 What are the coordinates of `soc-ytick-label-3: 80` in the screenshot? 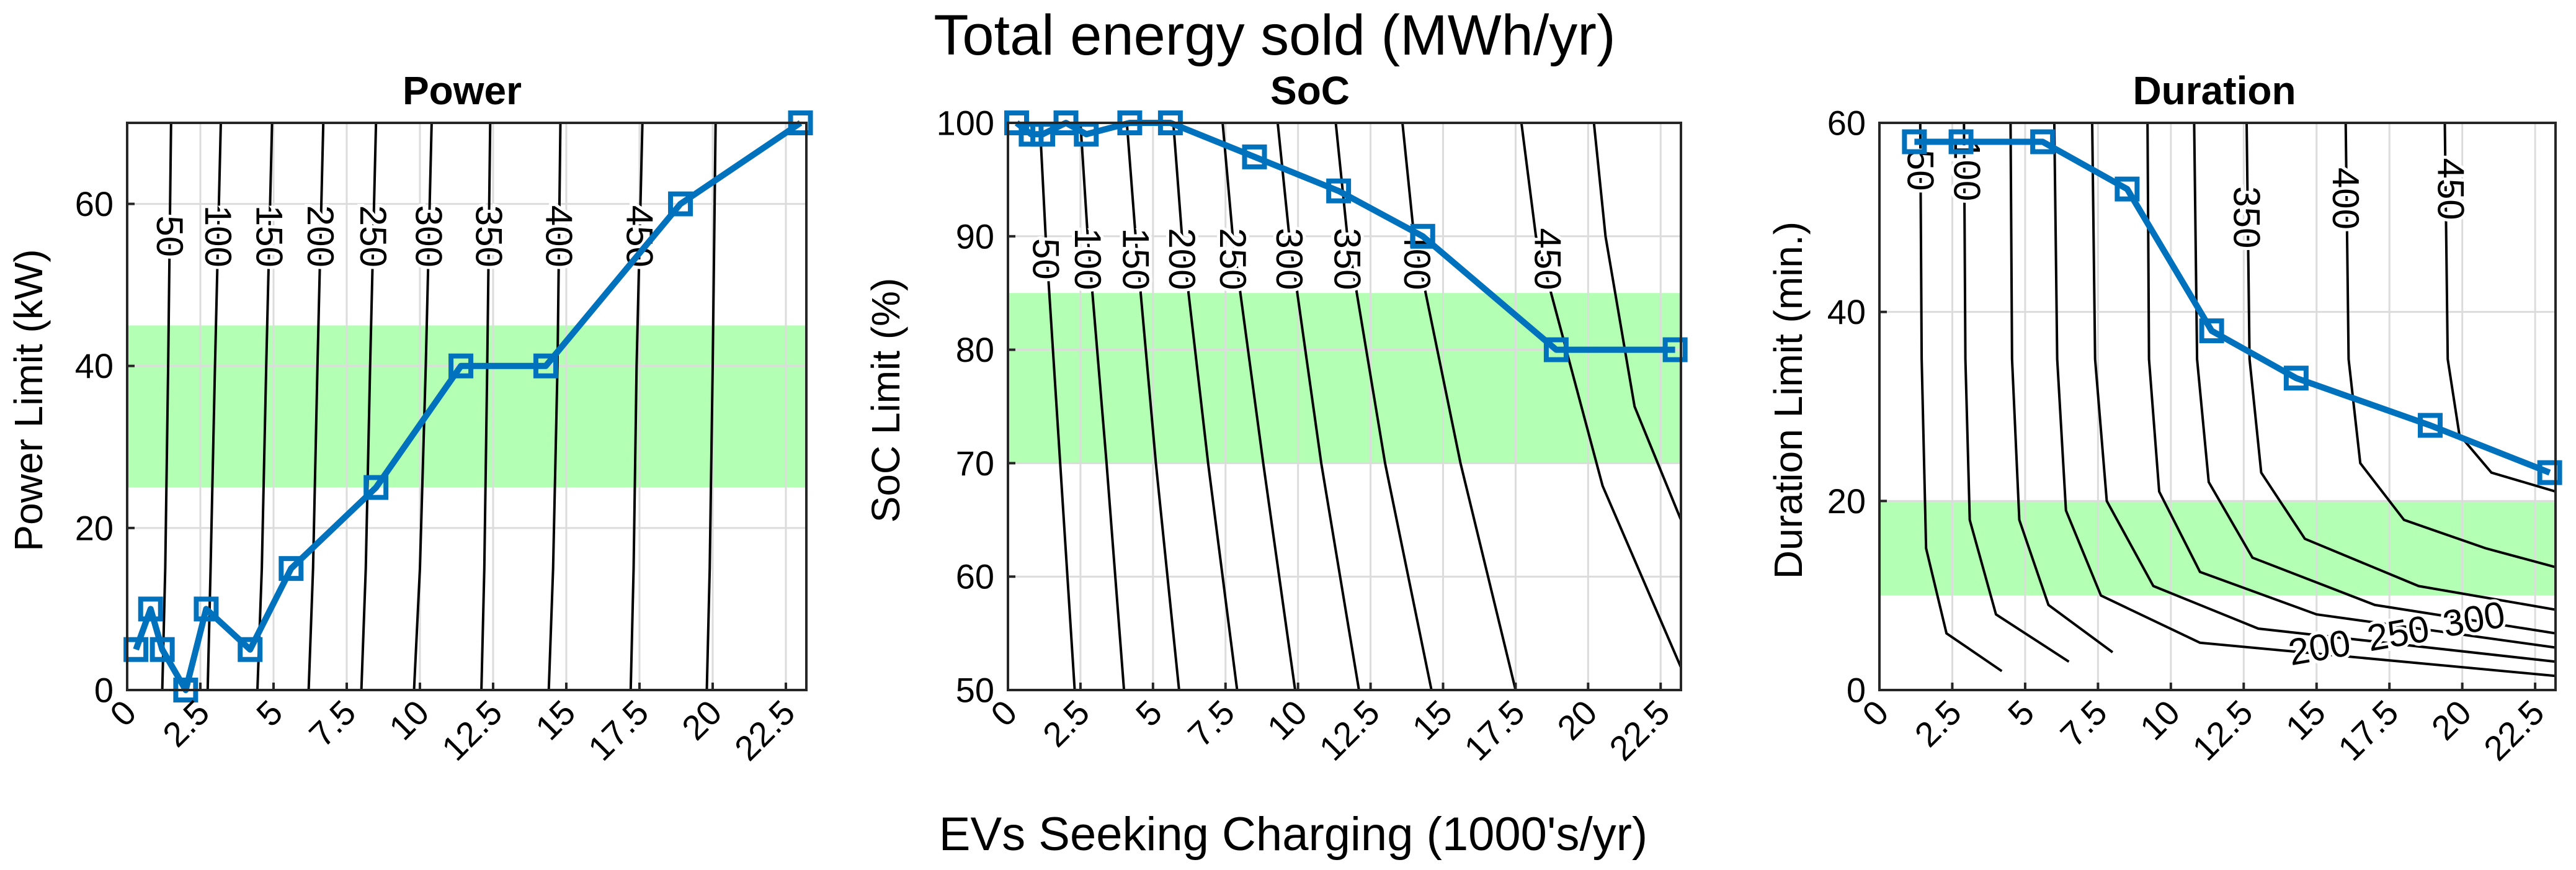 It's located at (975, 349).